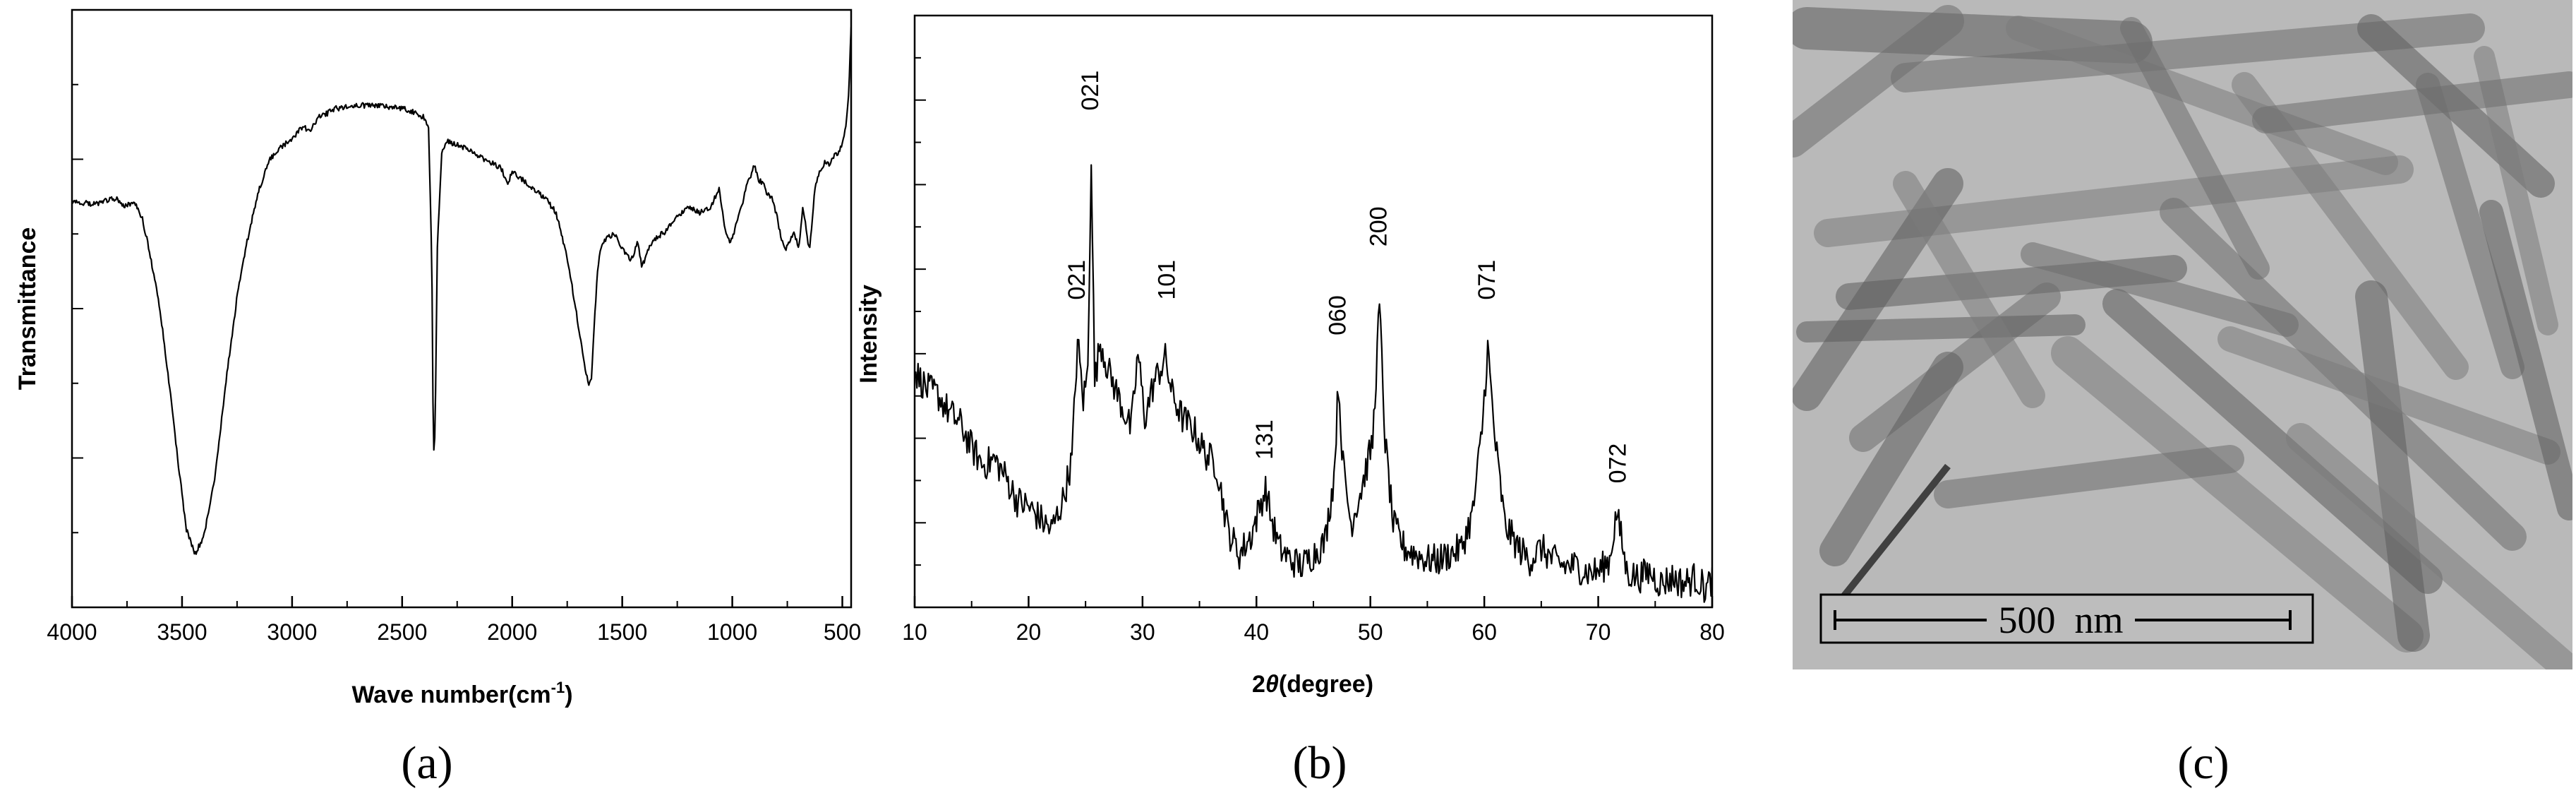 This screenshot has width=2576, height=798. I want to click on peak-label-131-3: 131, so click(1264, 440).